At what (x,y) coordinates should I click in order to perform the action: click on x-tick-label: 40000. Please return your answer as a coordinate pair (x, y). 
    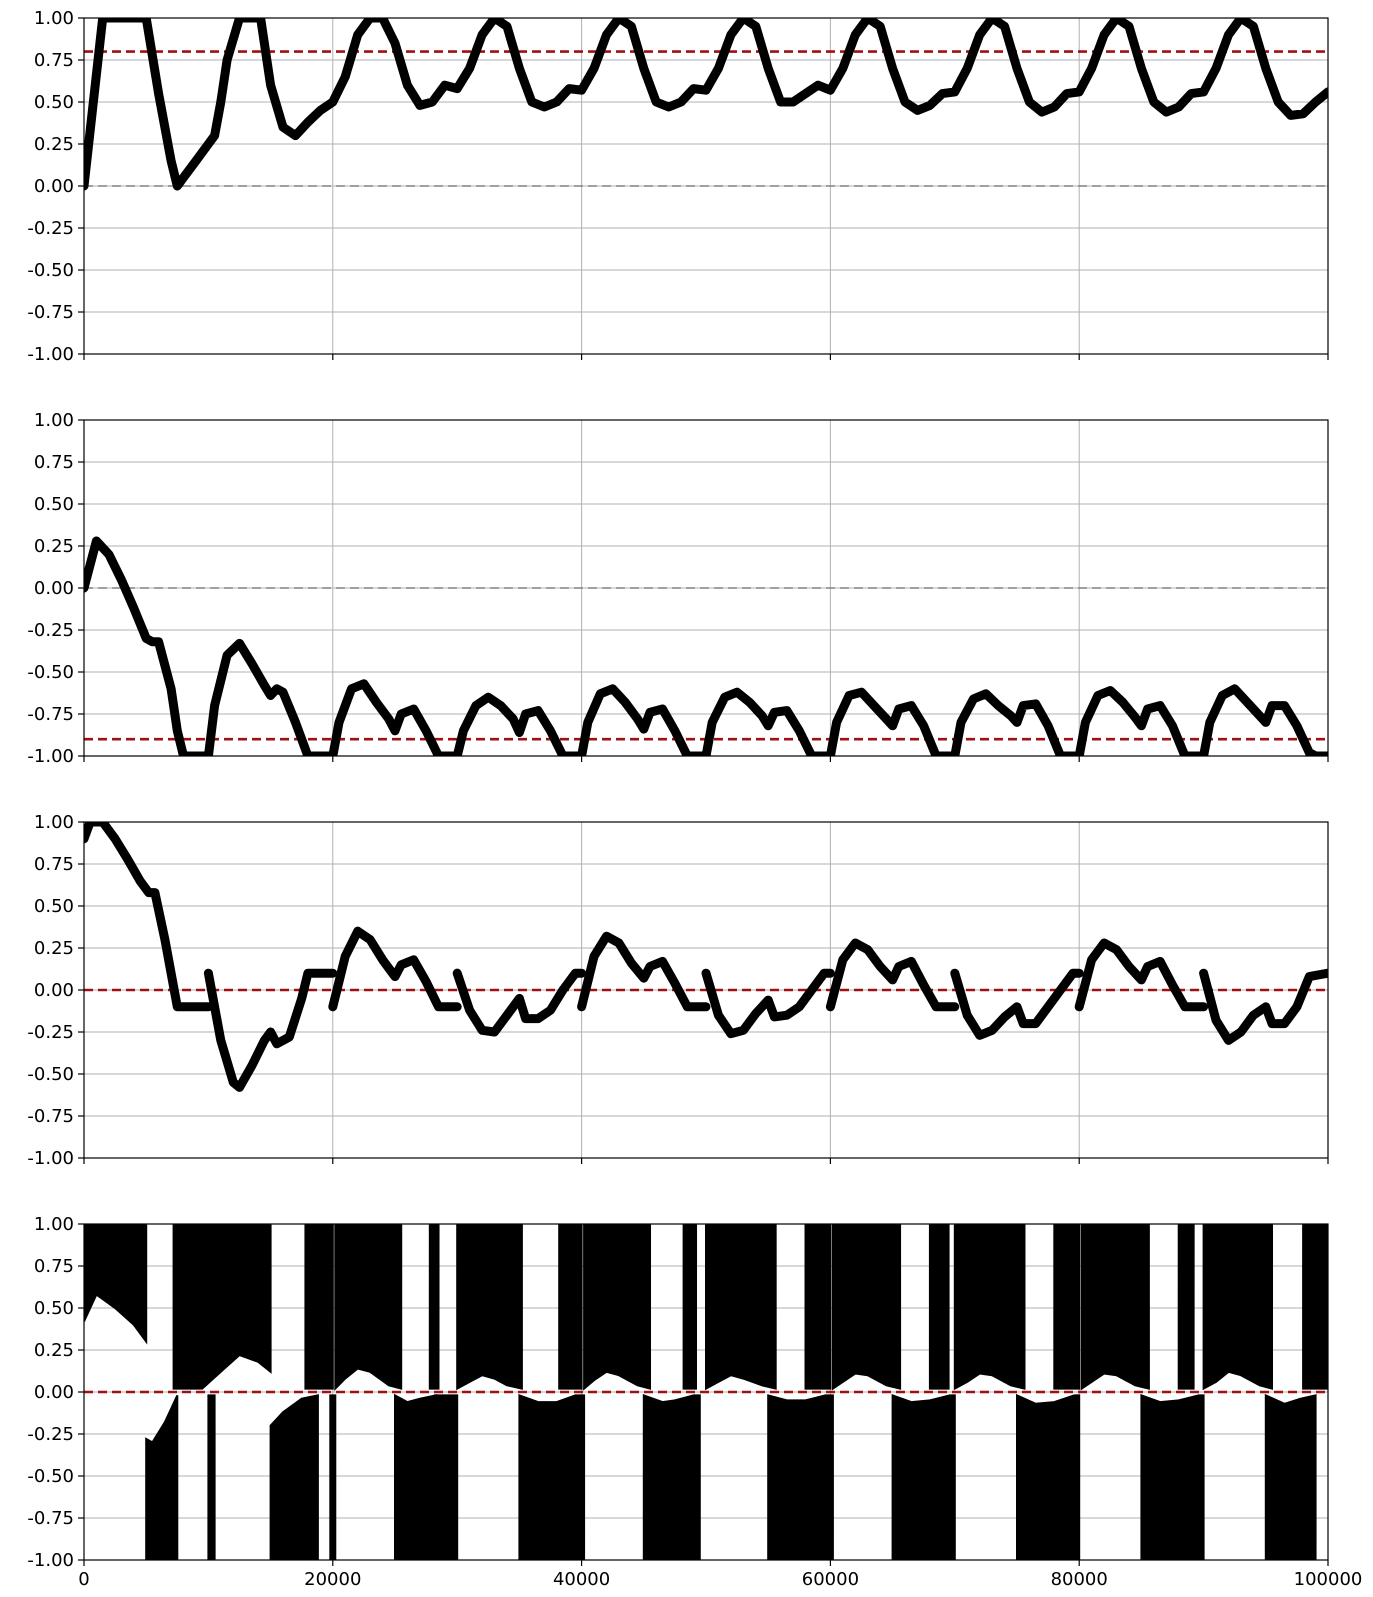
    Looking at the image, I should click on (581, 1579).